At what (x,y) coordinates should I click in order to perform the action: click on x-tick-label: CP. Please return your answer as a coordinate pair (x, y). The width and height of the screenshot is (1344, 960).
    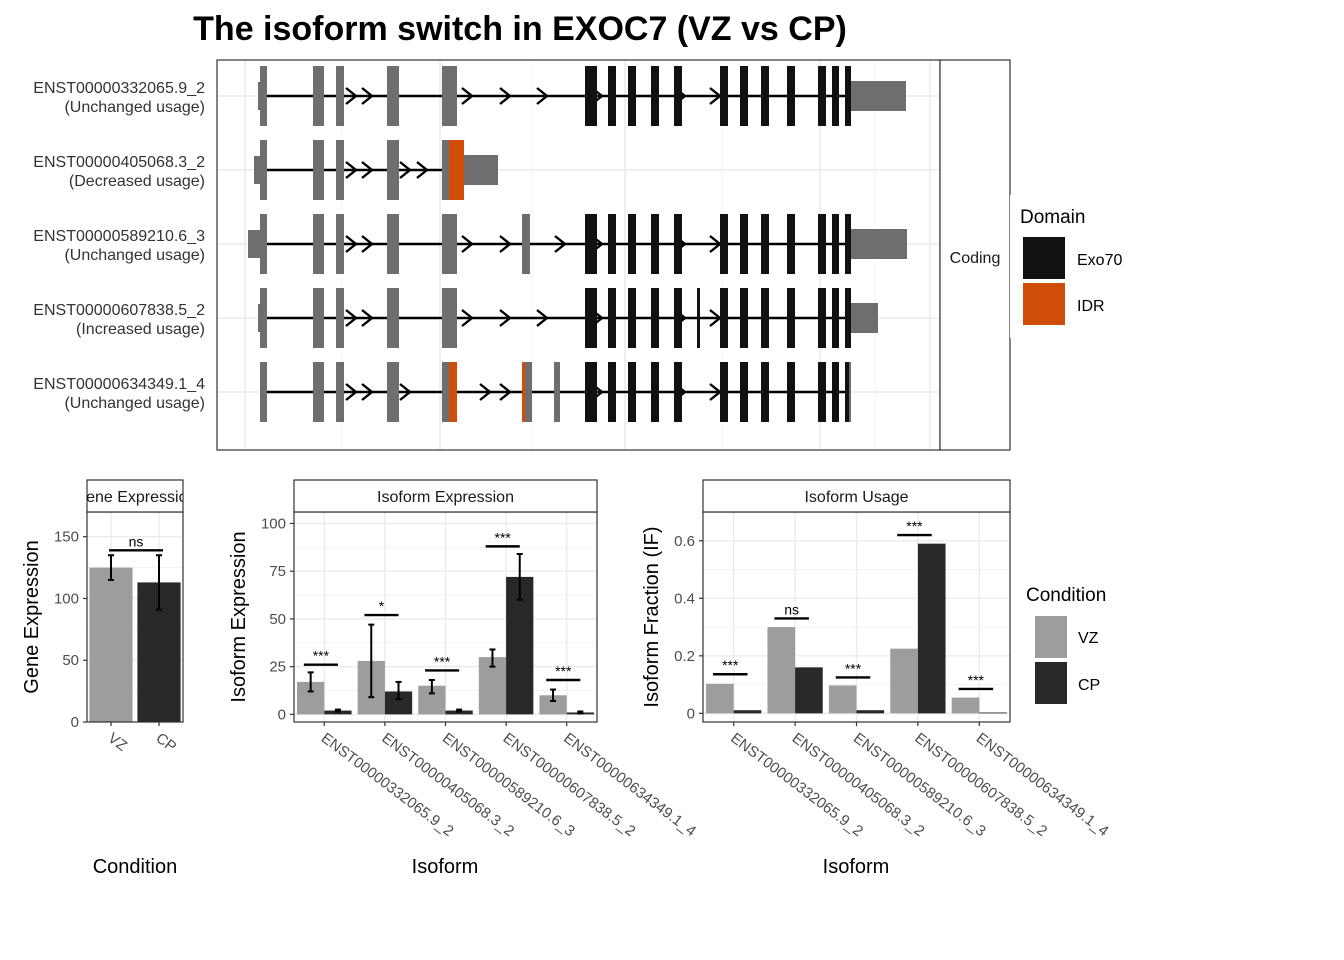
    Looking at the image, I should click on (166, 743).